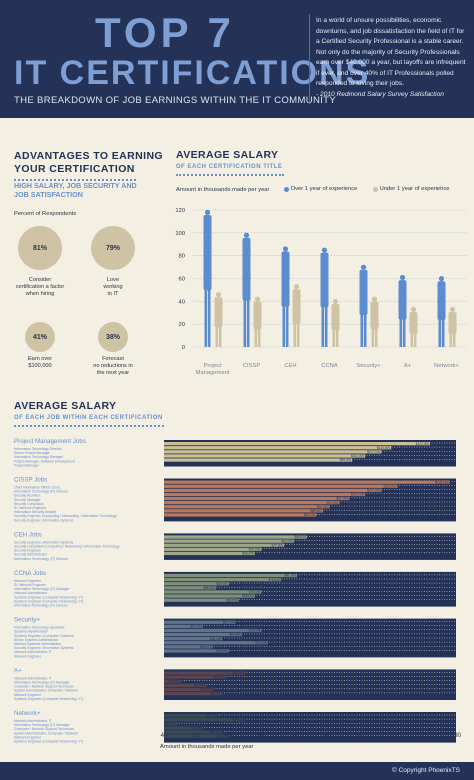 Image resolution: width=474 pixels, height=780 pixels. Describe the element at coordinates (408, 366) in the screenshot. I see `x-tick-label: A+` at that location.